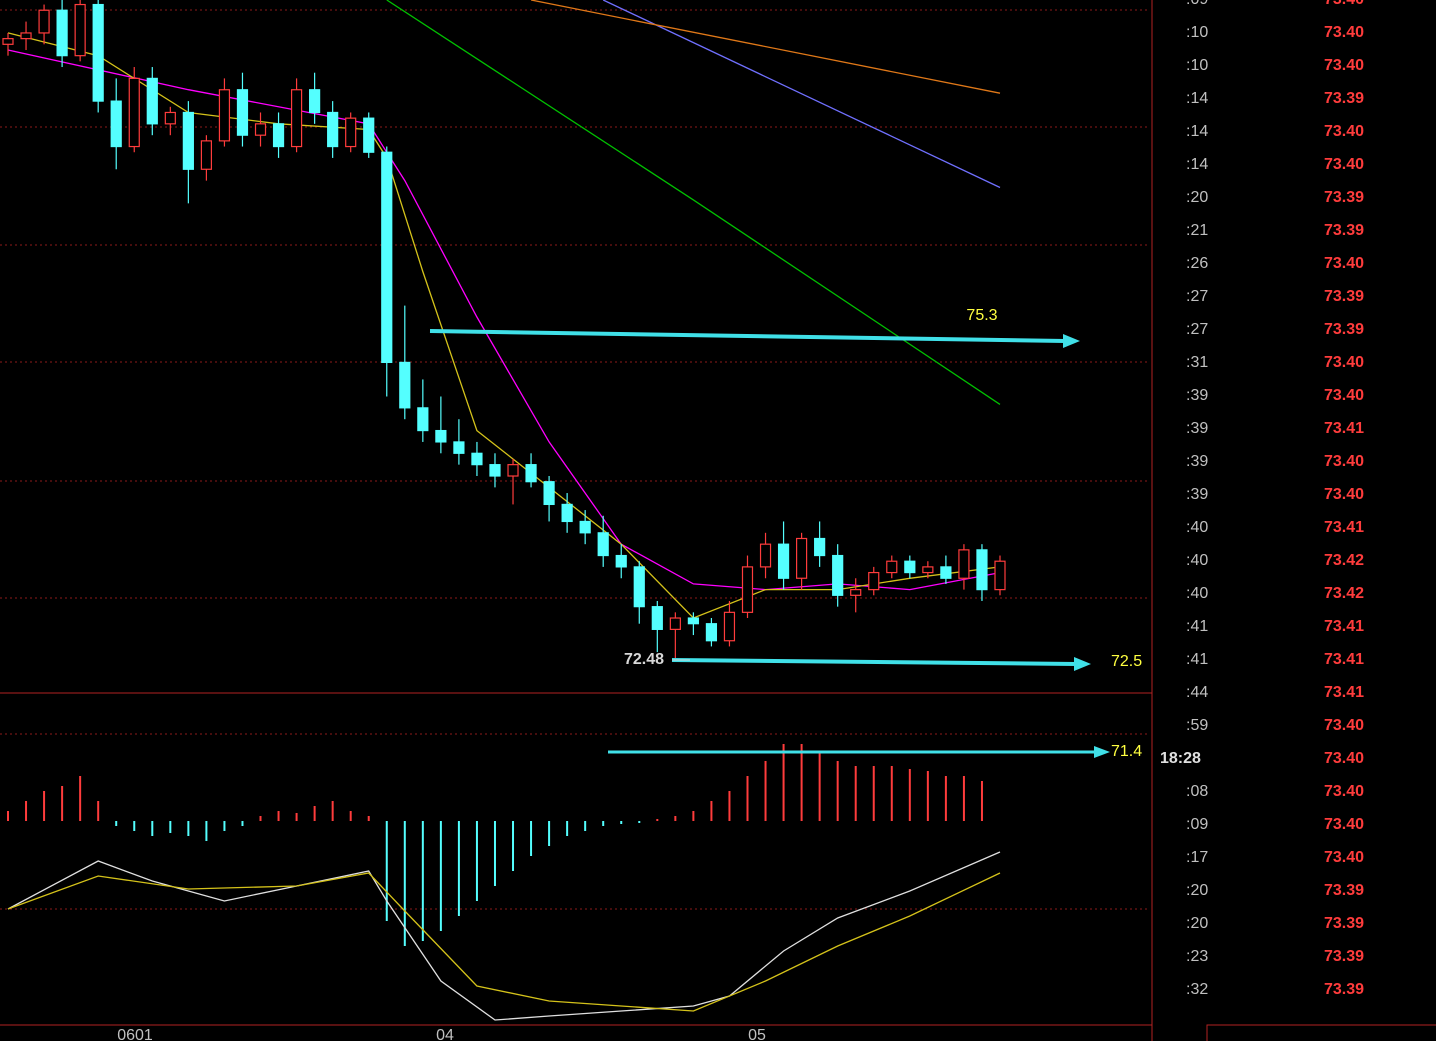  Describe the element at coordinates (1197, 956) in the screenshot. I see `tick-time: :23` at that location.